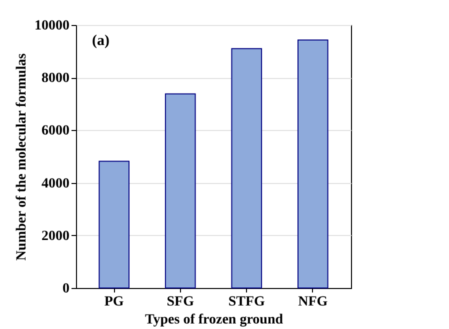 This screenshot has height=329, width=449. What do you see at coordinates (180, 302) in the screenshot?
I see `x-tick-label: SFG` at bounding box center [180, 302].